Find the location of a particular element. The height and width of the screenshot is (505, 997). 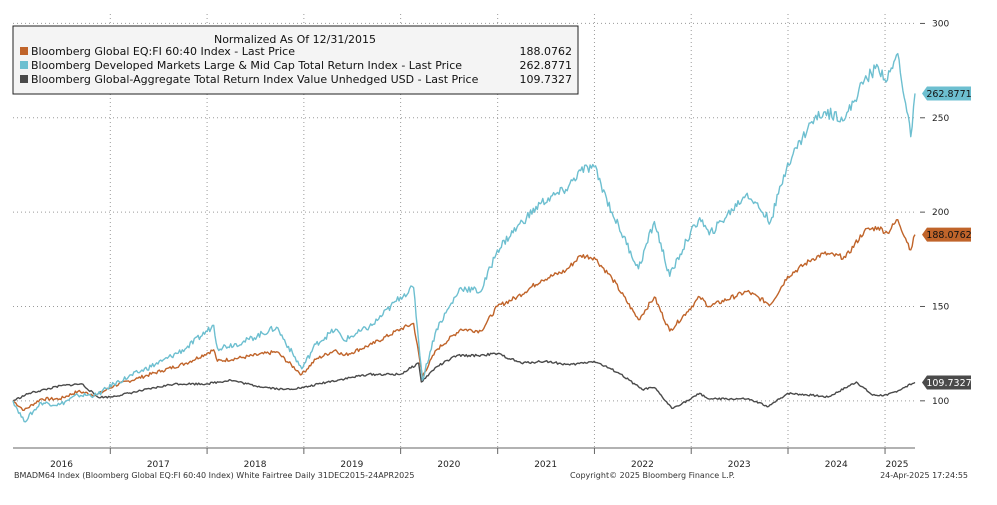

x-tick-label: 2019 is located at coordinates (351, 465).